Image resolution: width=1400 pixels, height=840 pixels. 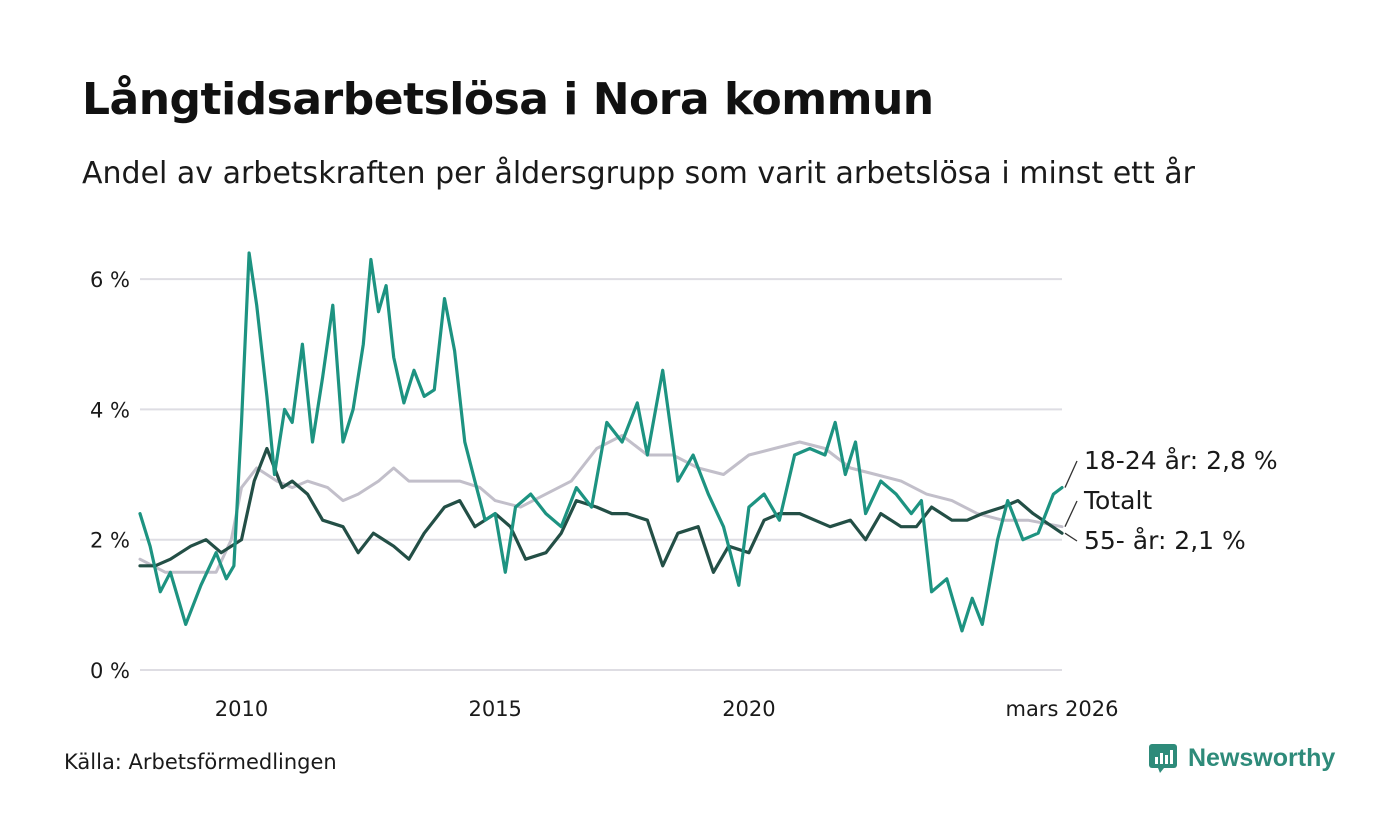 What do you see at coordinates (494, 709) in the screenshot?
I see `x-tick-label: 2015` at bounding box center [494, 709].